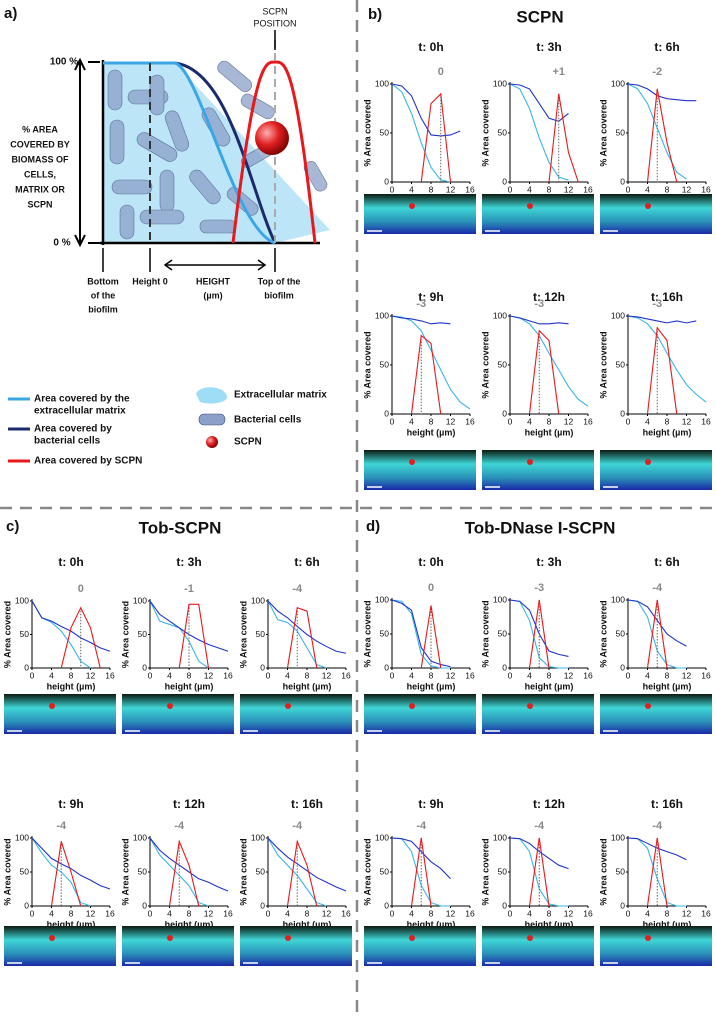 Image resolution: width=716 pixels, height=1017 pixels. What do you see at coordinates (375, 14) in the screenshot?
I see `panel-label: b)` at bounding box center [375, 14].